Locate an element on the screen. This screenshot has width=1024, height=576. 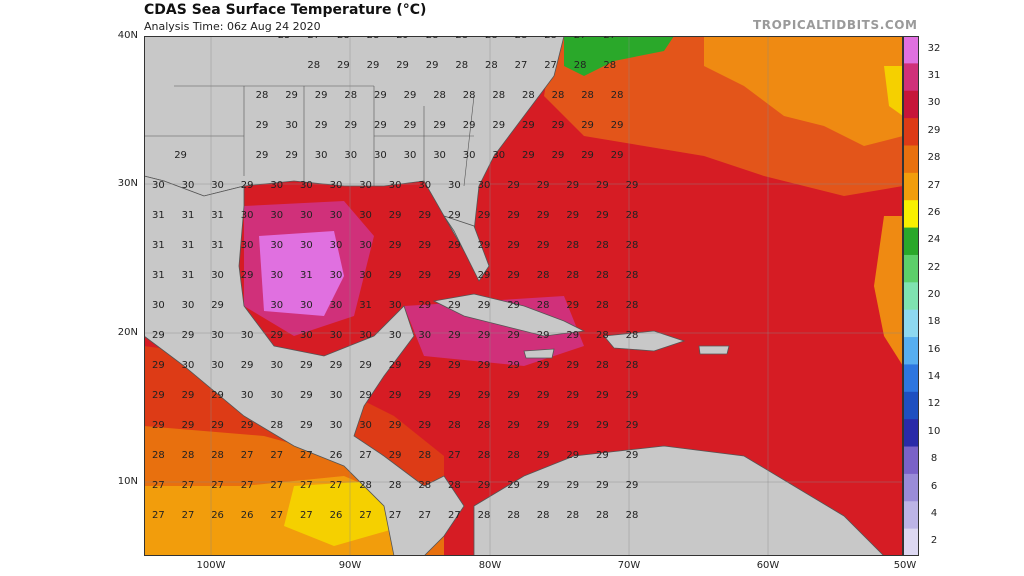
colorbar-frame is located at coordinates (911, 296).